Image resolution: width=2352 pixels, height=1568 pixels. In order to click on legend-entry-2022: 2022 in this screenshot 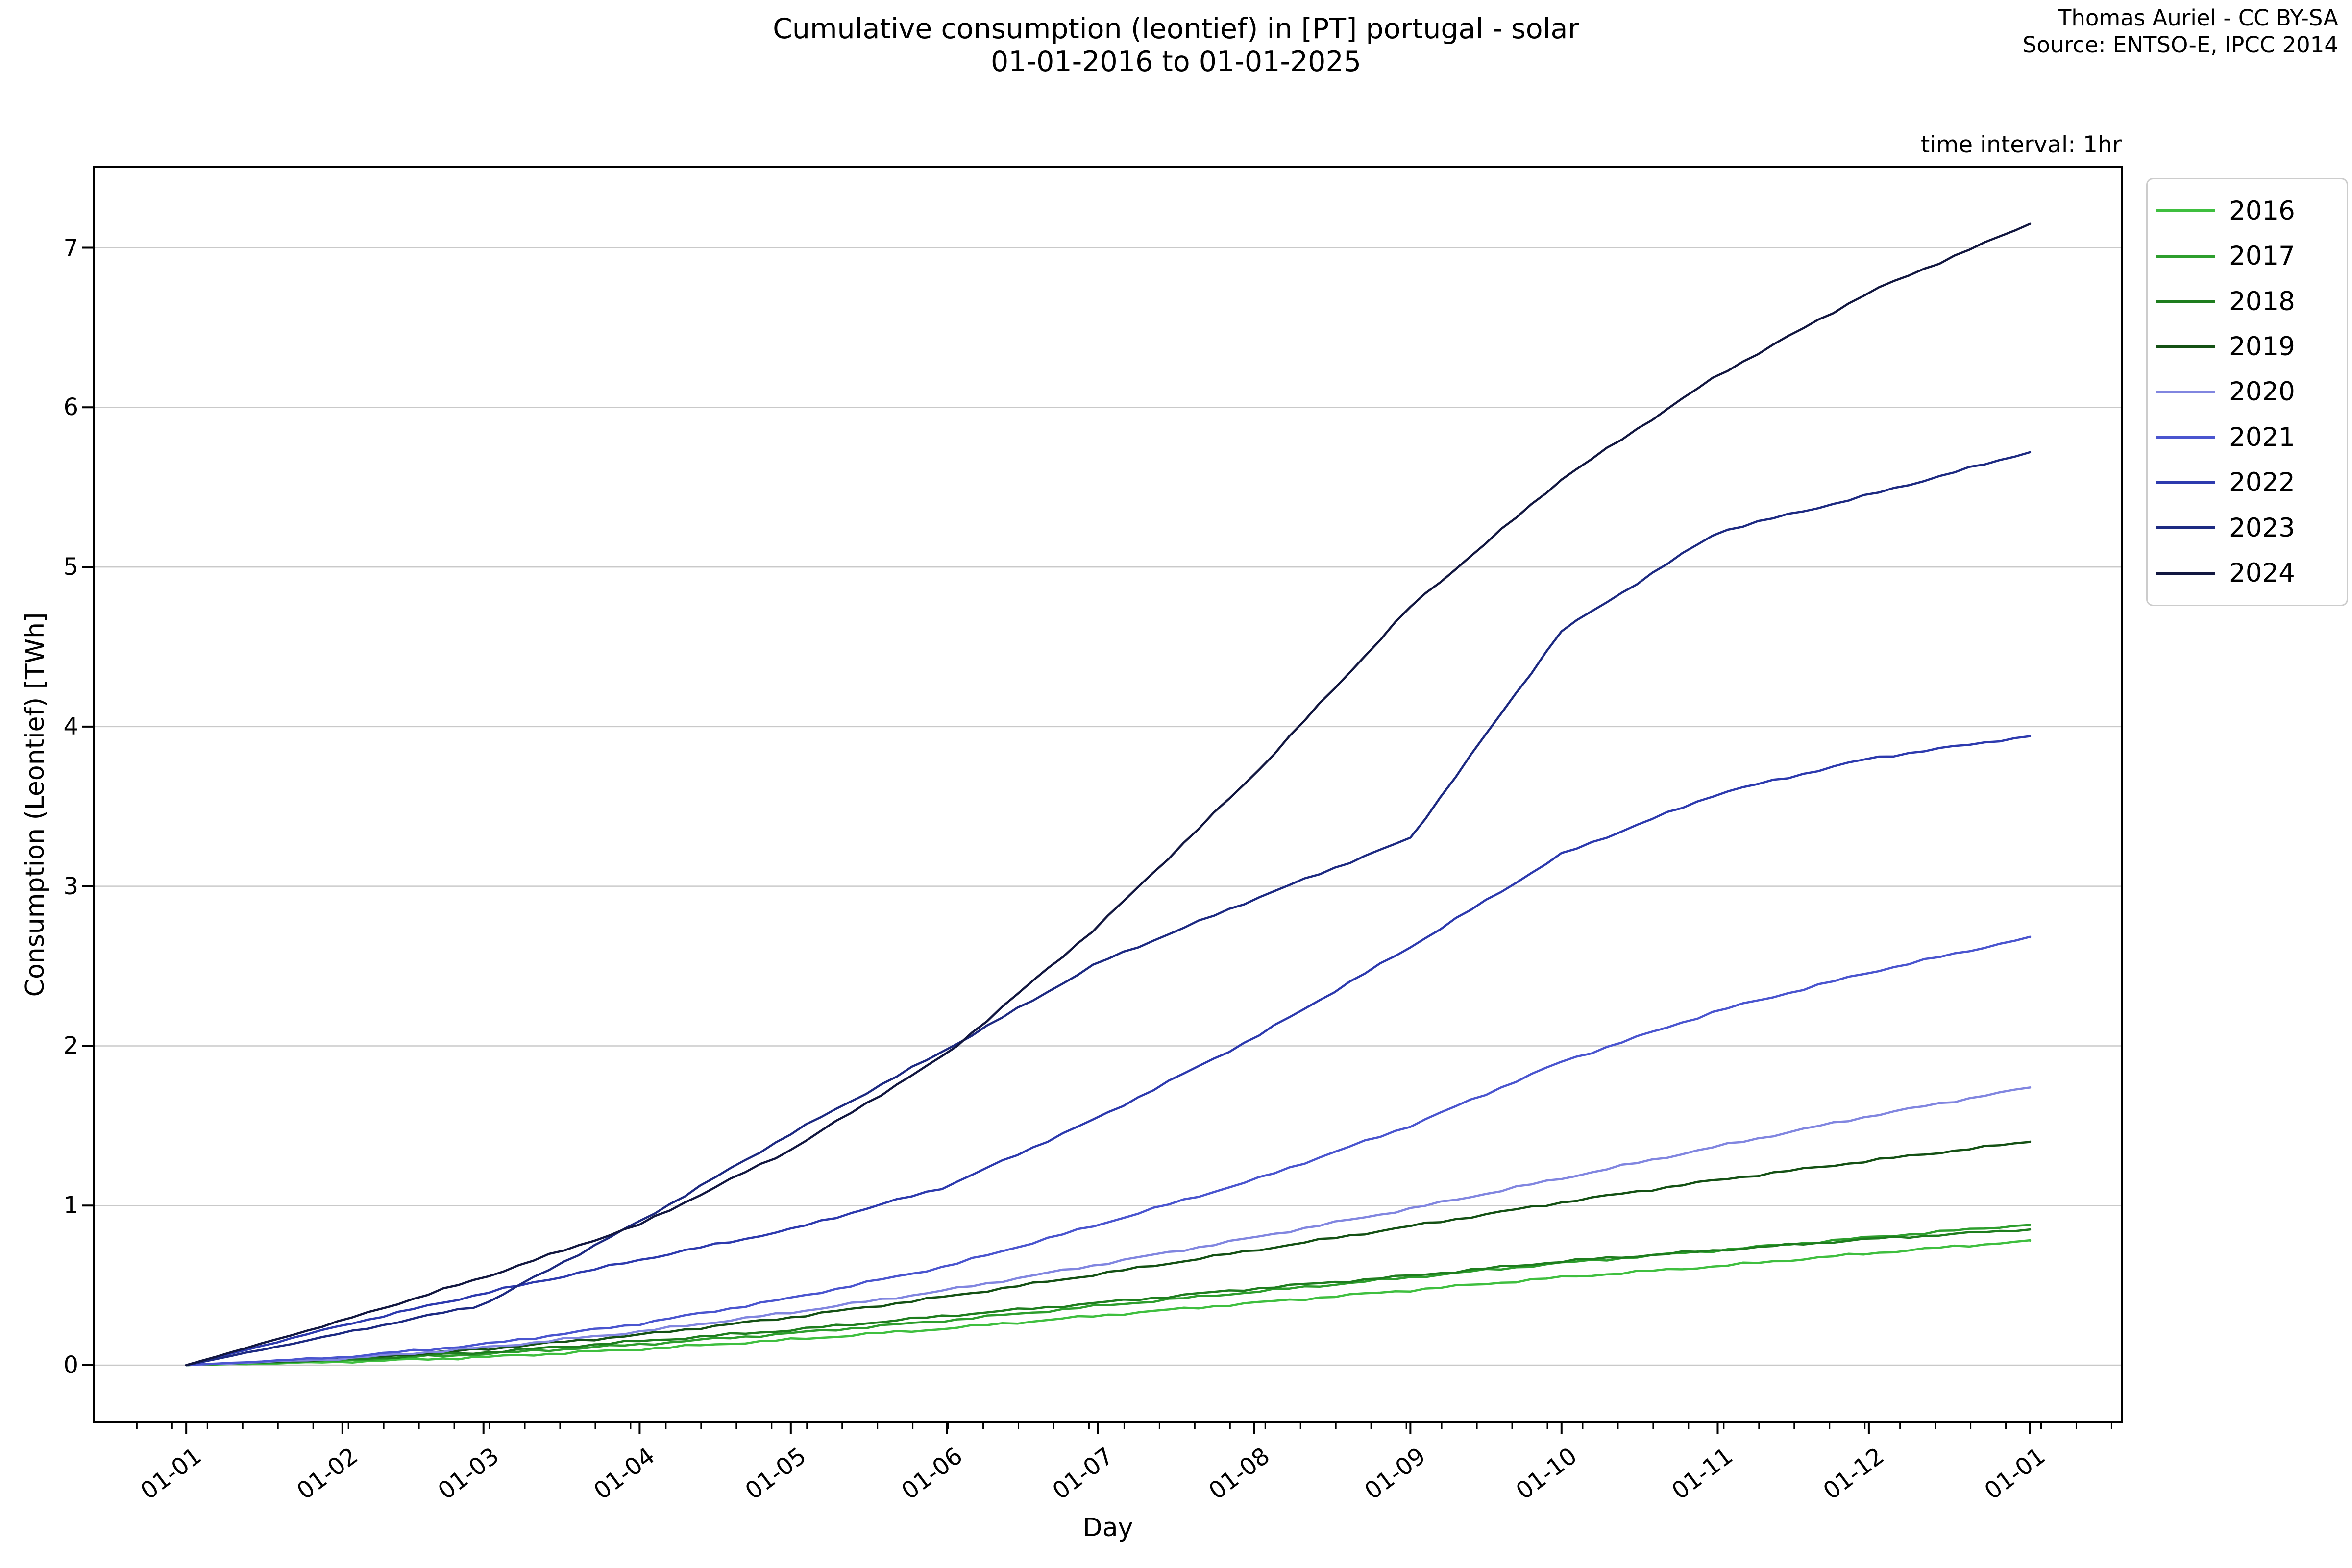, I will do `click(2247, 482)`.